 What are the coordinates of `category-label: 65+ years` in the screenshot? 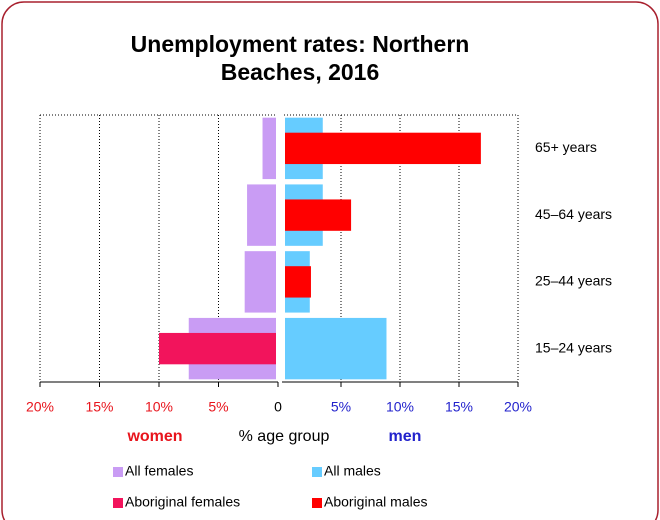 It's located at (566, 147).